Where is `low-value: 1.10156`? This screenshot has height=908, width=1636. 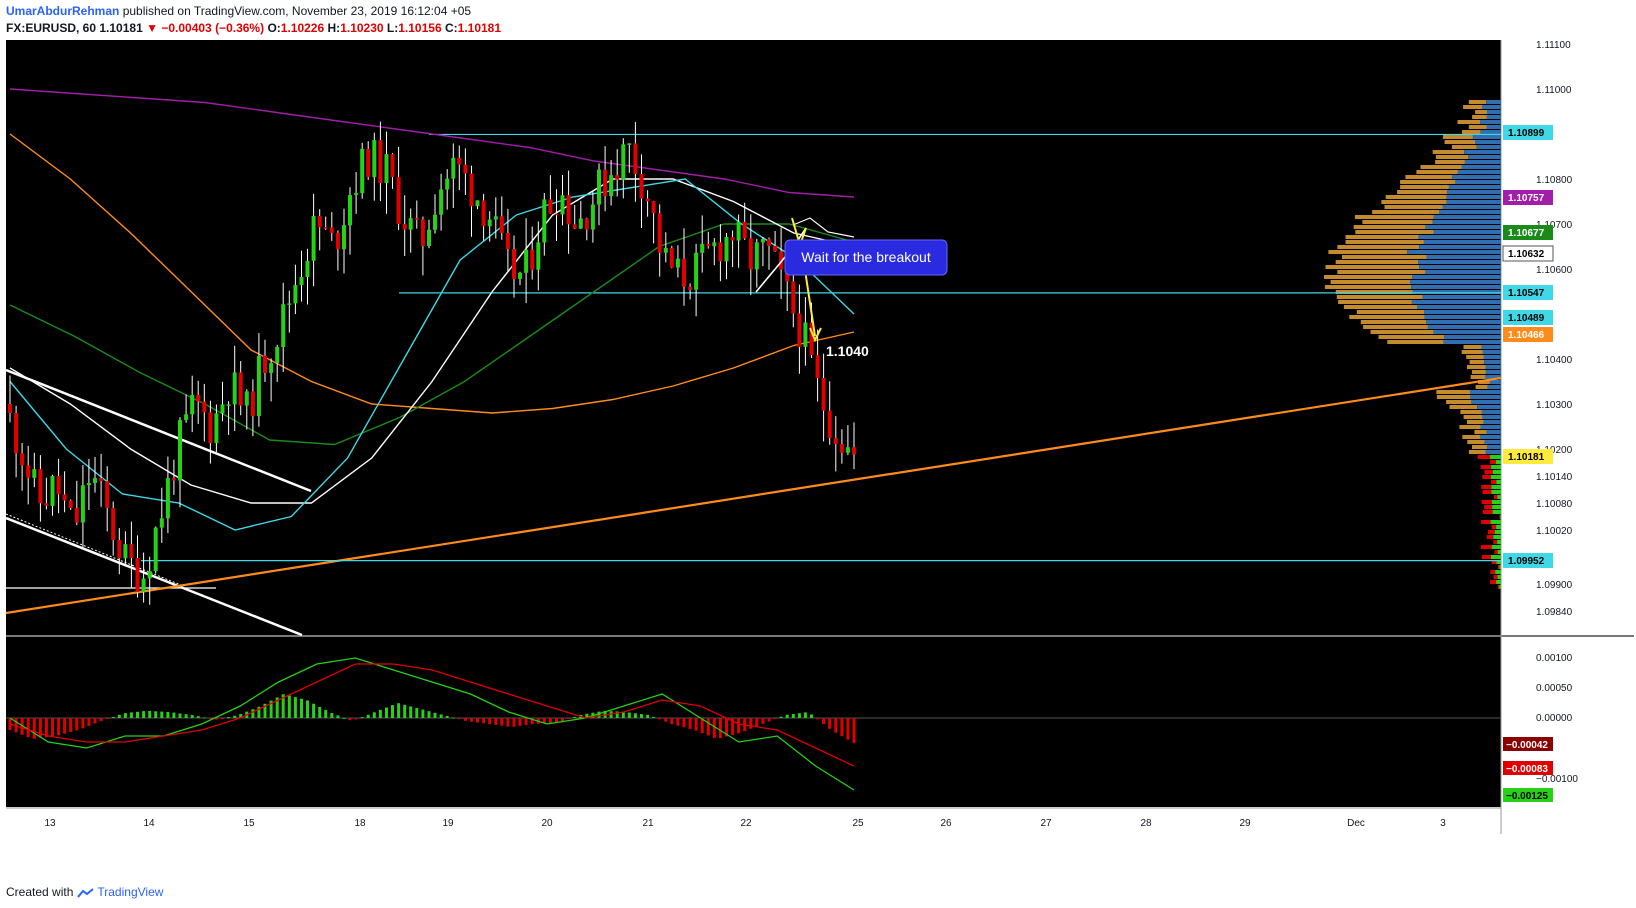 low-value: 1.10156 is located at coordinates (420, 28).